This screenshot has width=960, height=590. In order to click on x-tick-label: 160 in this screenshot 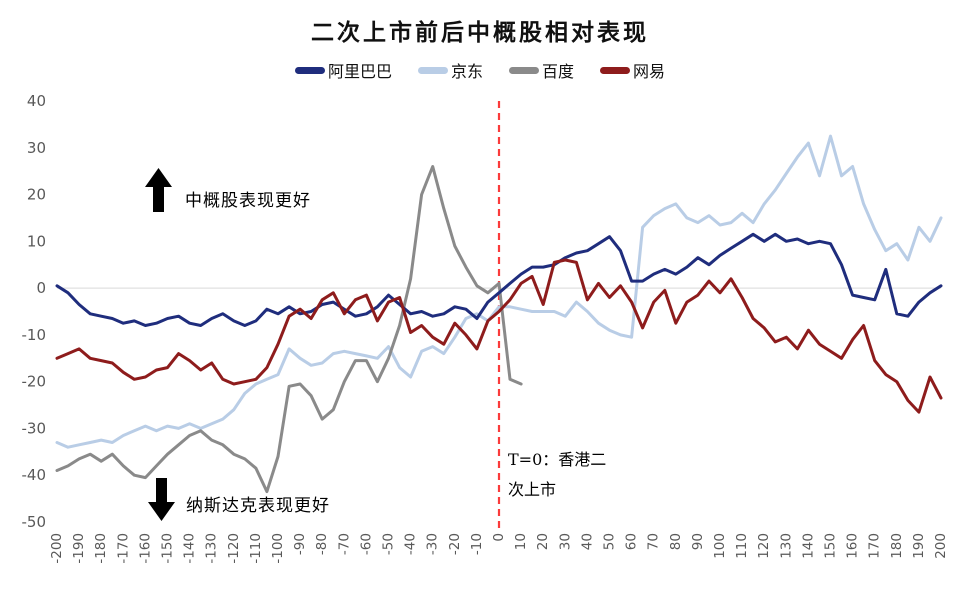, I will do `click(853, 546)`.